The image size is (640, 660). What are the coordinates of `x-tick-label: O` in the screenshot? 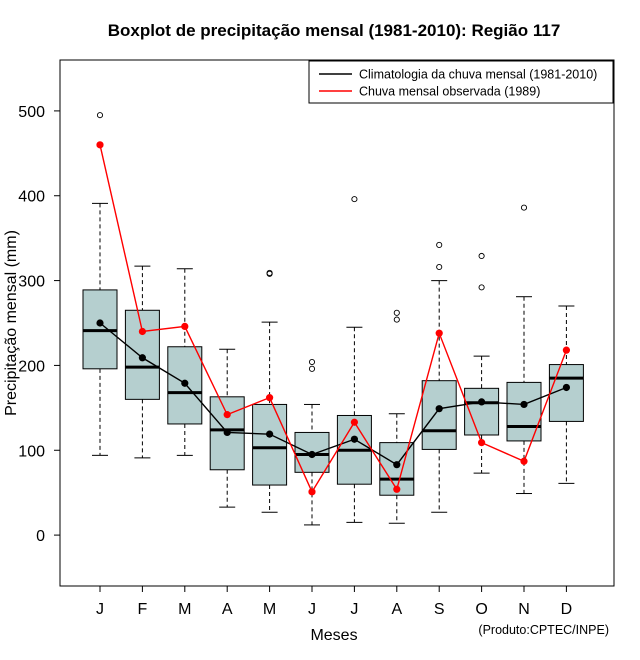 It's located at (481, 609).